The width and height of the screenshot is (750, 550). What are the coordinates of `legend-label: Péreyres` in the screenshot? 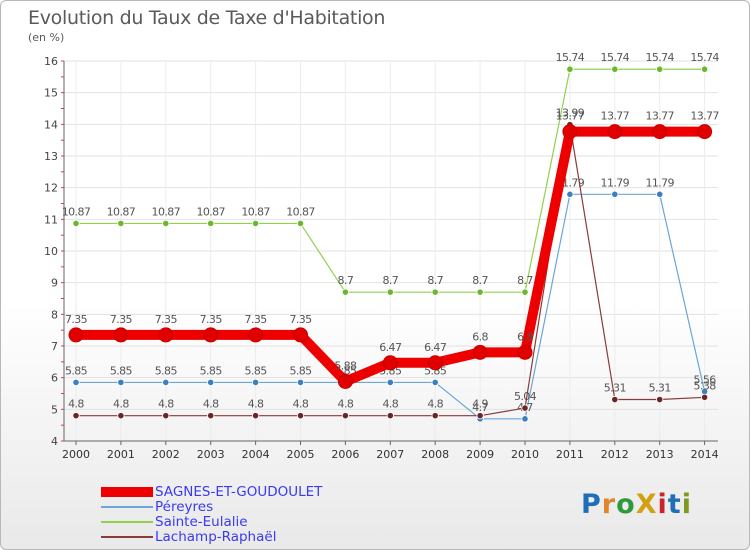 It's located at (184, 507).